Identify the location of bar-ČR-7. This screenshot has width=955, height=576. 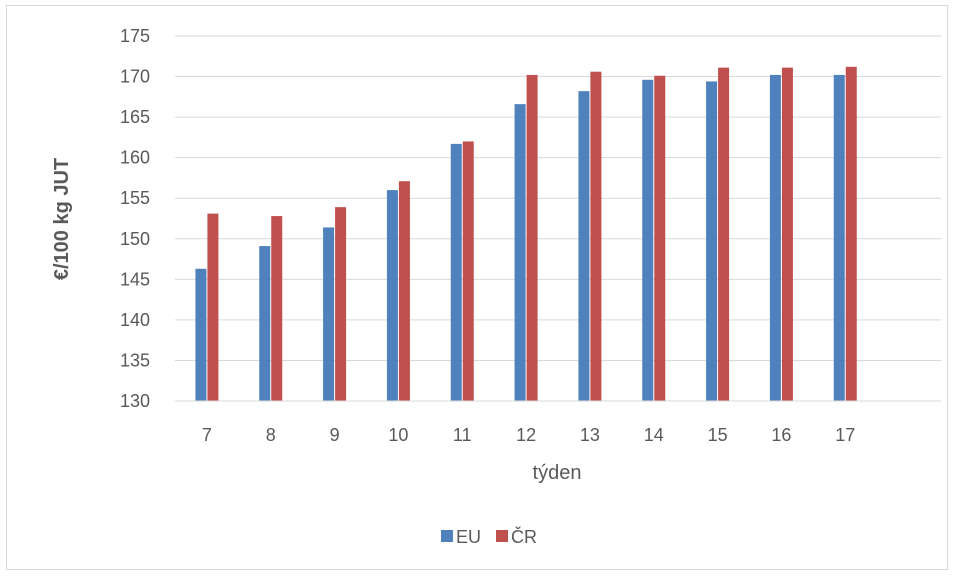
(213, 307).